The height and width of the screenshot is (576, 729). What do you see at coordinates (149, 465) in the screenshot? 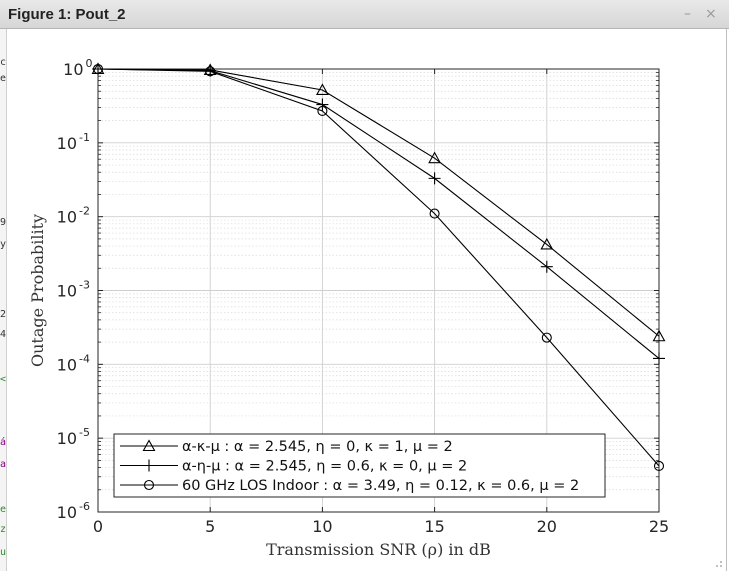
I see `legend-marker-plus` at bounding box center [149, 465].